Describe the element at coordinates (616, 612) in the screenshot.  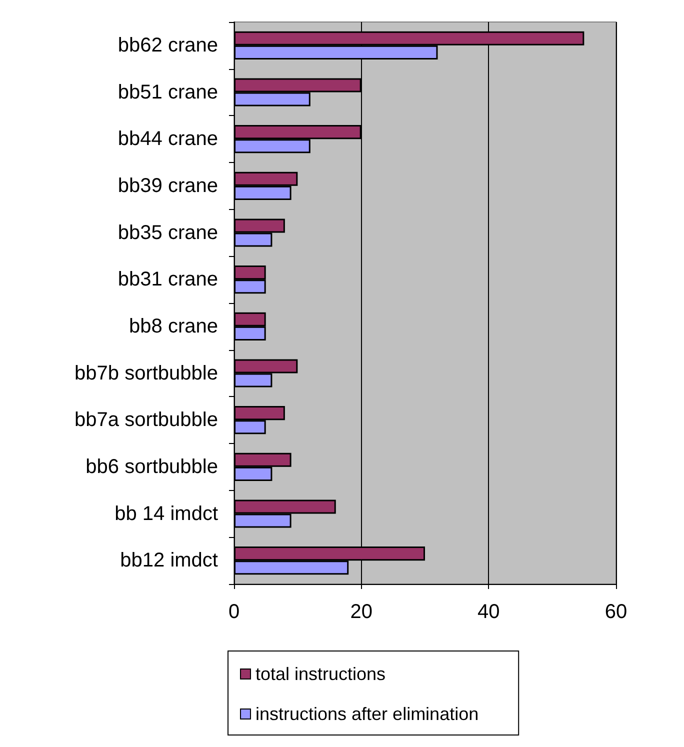
I see `x-tick-label: 60` at that location.